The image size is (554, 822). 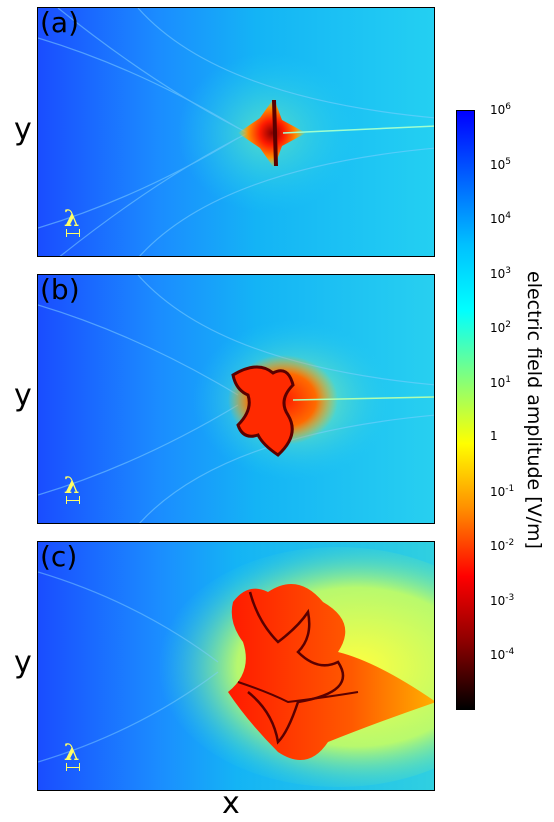 What do you see at coordinates (23, 129) in the screenshot?
I see `y-axis-label-a: y` at bounding box center [23, 129].